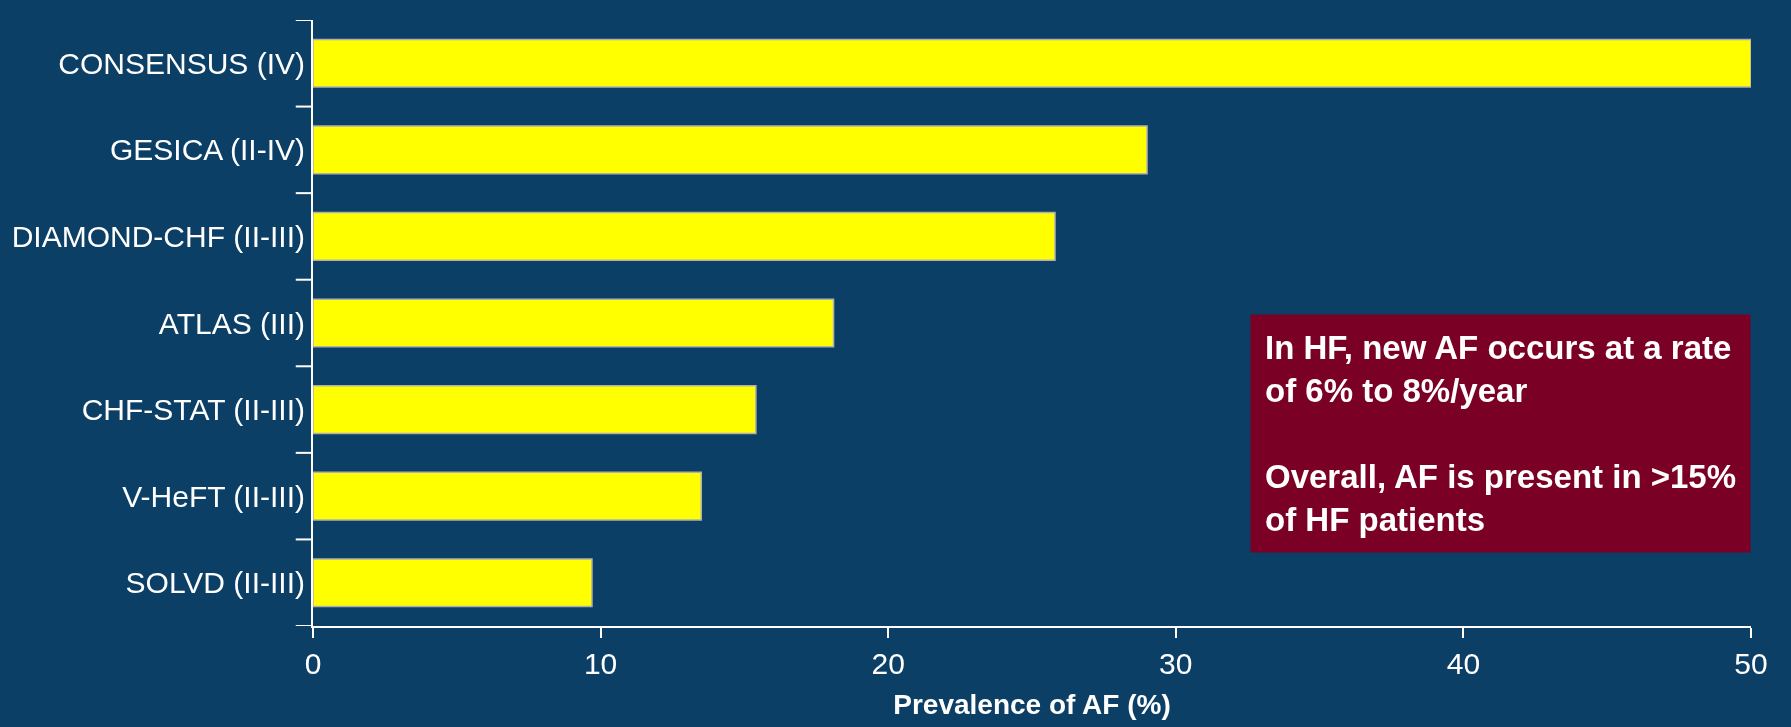 The width and height of the screenshot is (1791, 727). What do you see at coordinates (1176, 663) in the screenshot?
I see `x-tick-label: 30` at bounding box center [1176, 663].